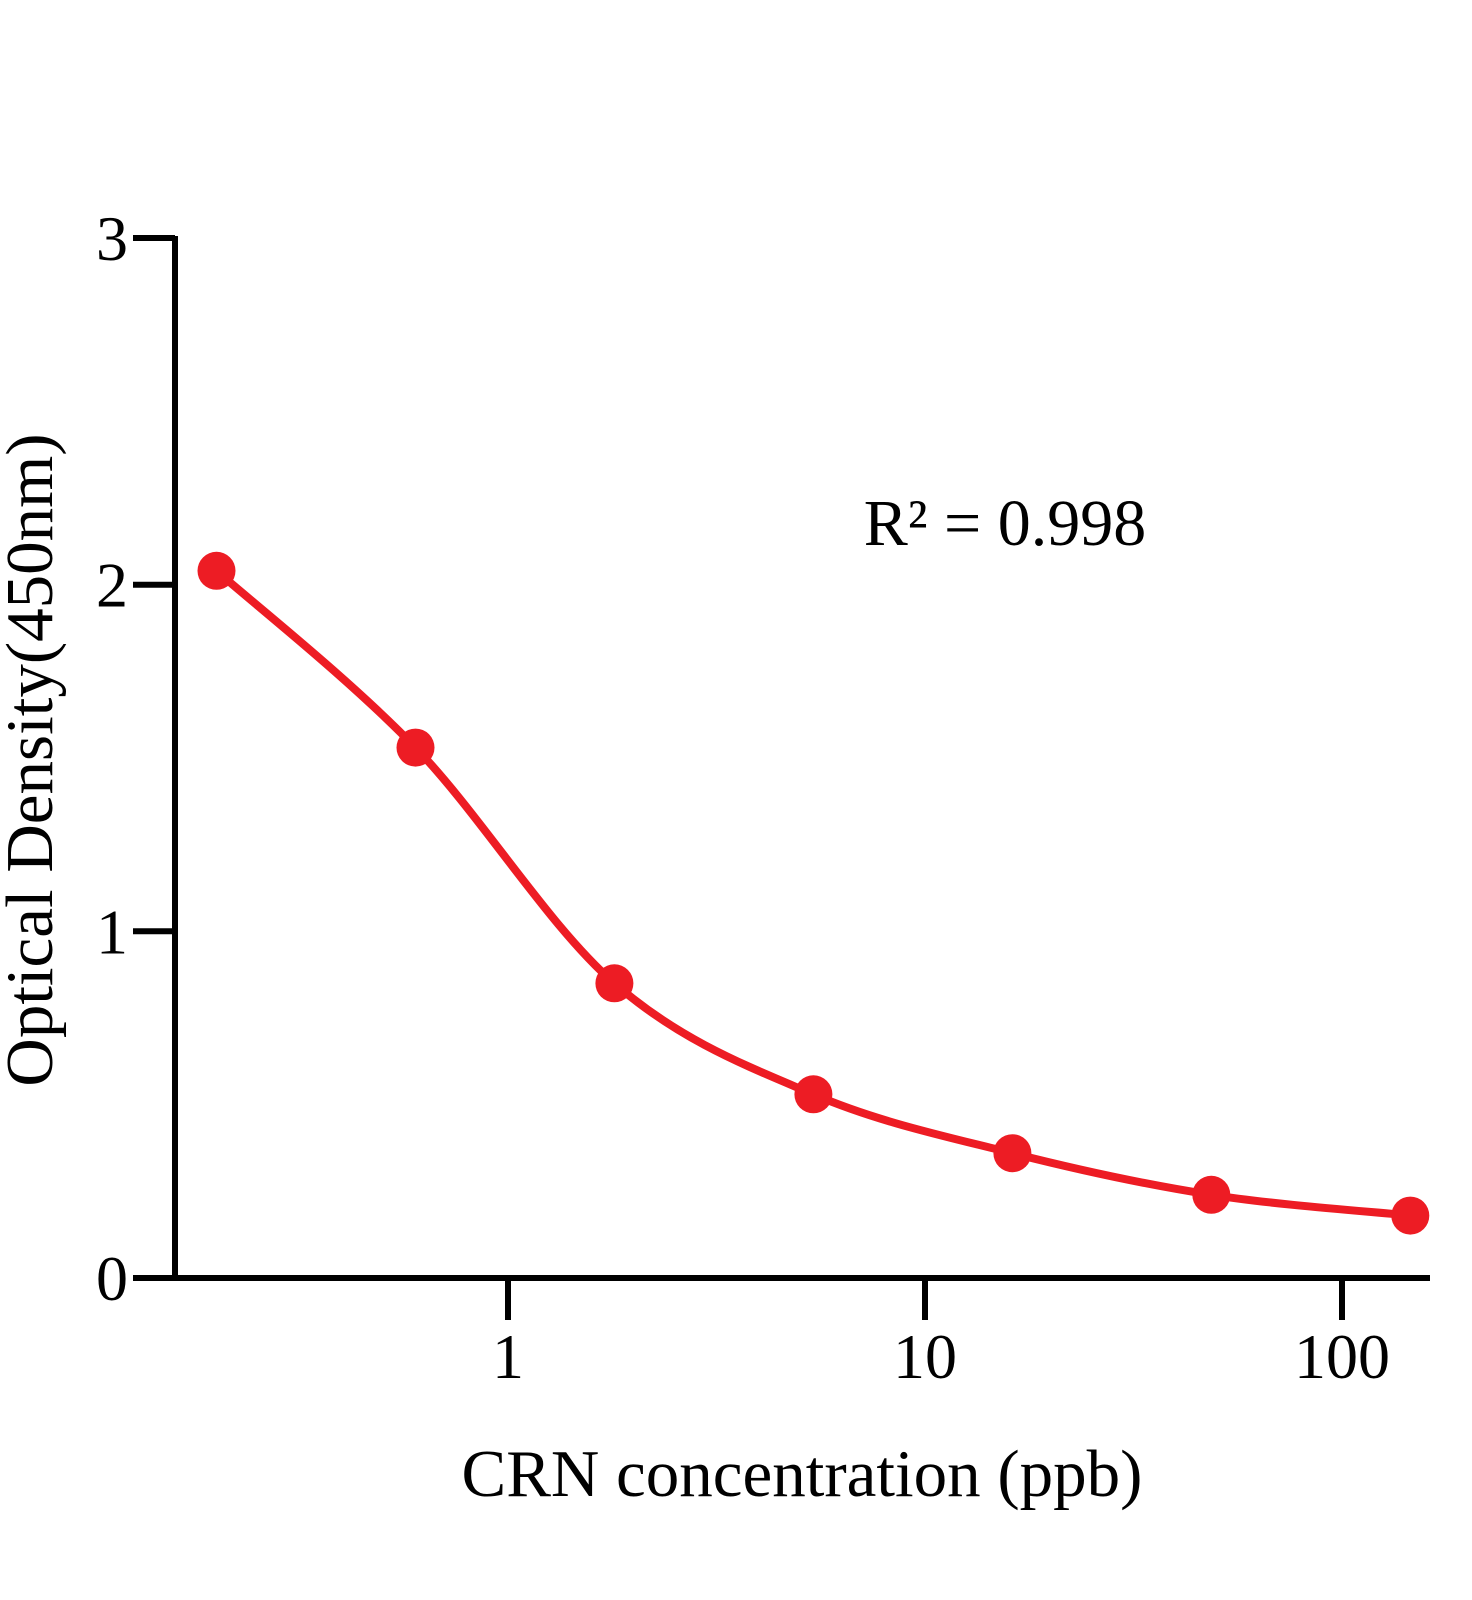 This screenshot has width=1472, height=1600. Describe the element at coordinates (112, 585) in the screenshot. I see `y-tick-label: 2` at that location.